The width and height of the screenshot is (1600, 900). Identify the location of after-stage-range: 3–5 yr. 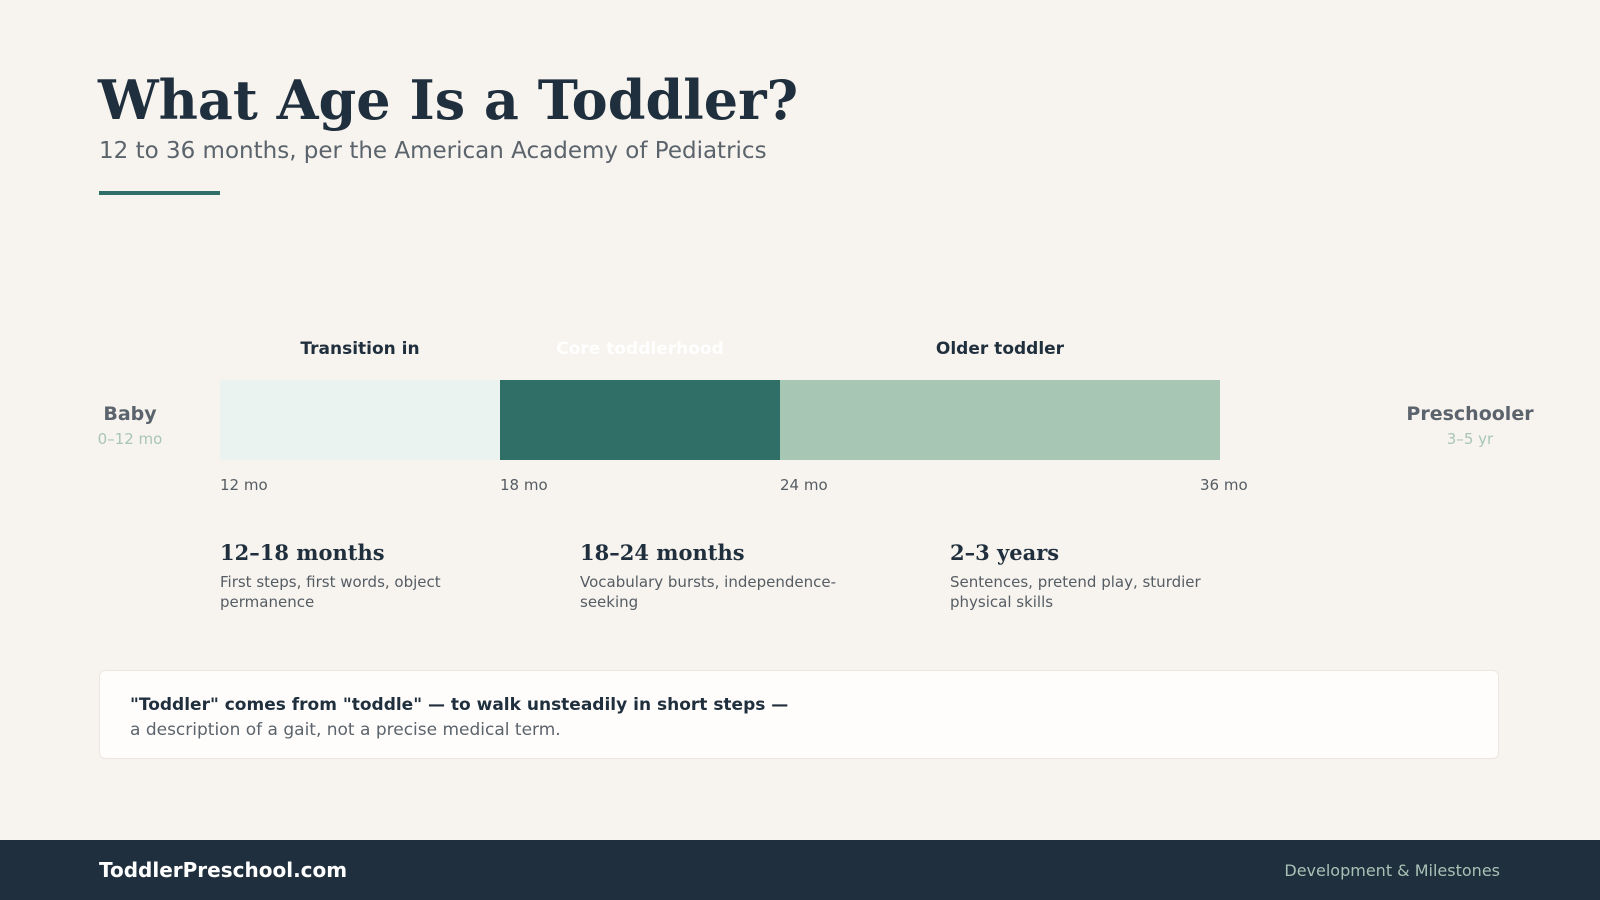
(1470, 439).